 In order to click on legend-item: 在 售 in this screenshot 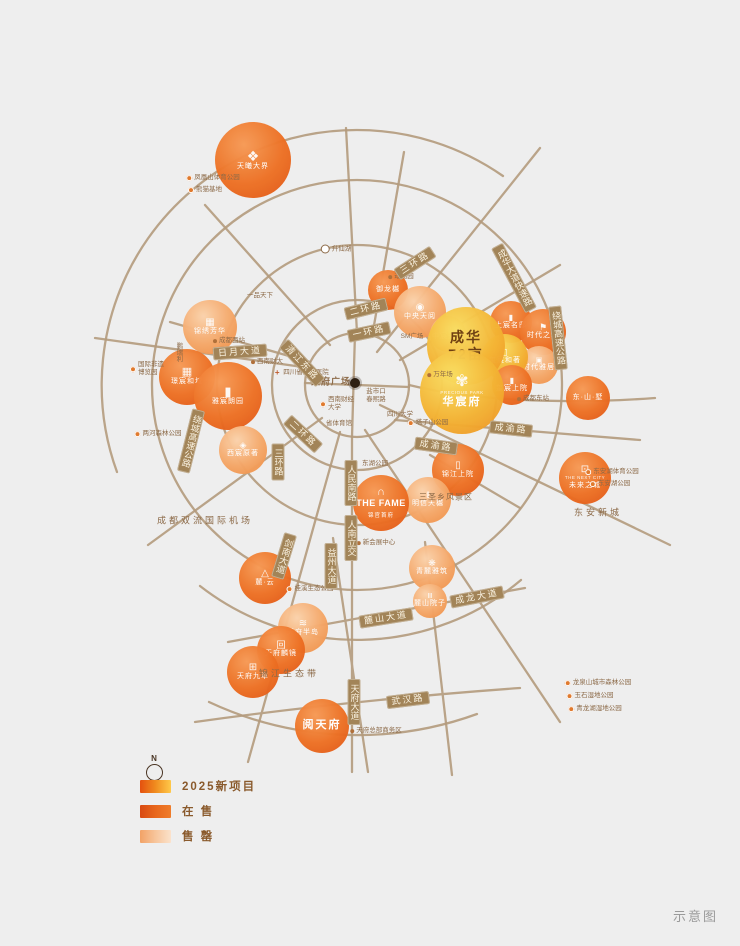, I will do `click(198, 811)`.